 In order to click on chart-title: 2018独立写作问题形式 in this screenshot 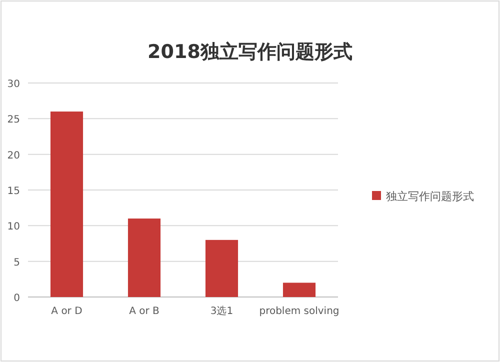, I will do `click(250, 52)`.